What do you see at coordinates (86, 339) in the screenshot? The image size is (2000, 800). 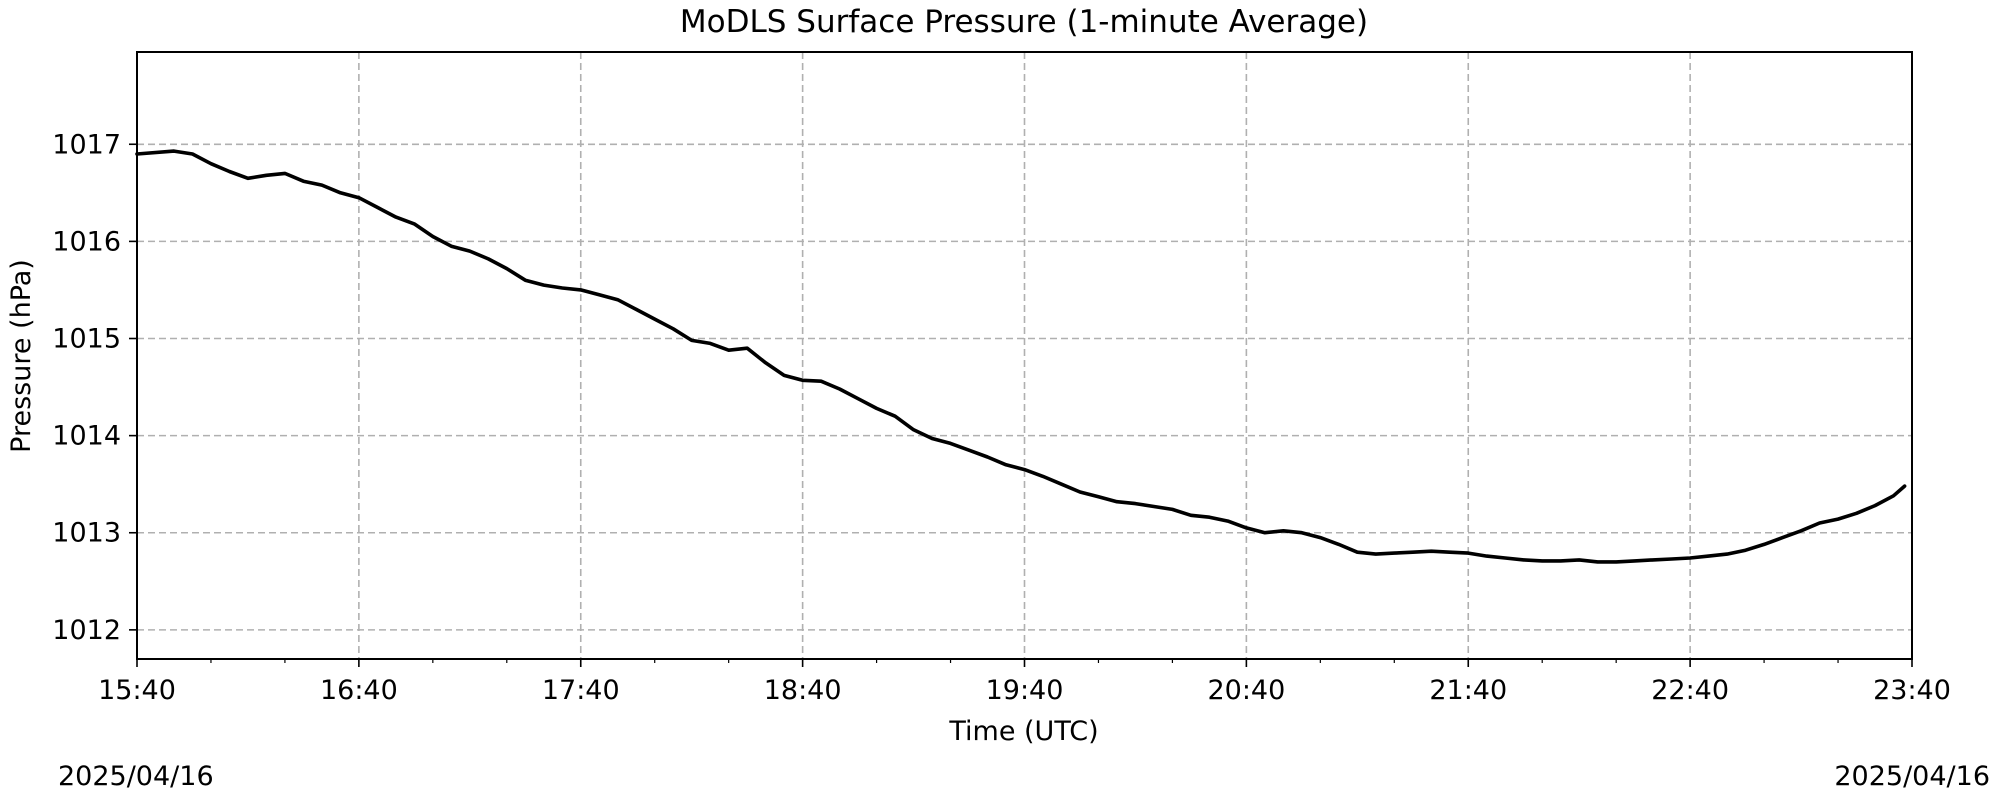 I see `y-tick-label: 1015` at bounding box center [86, 339].